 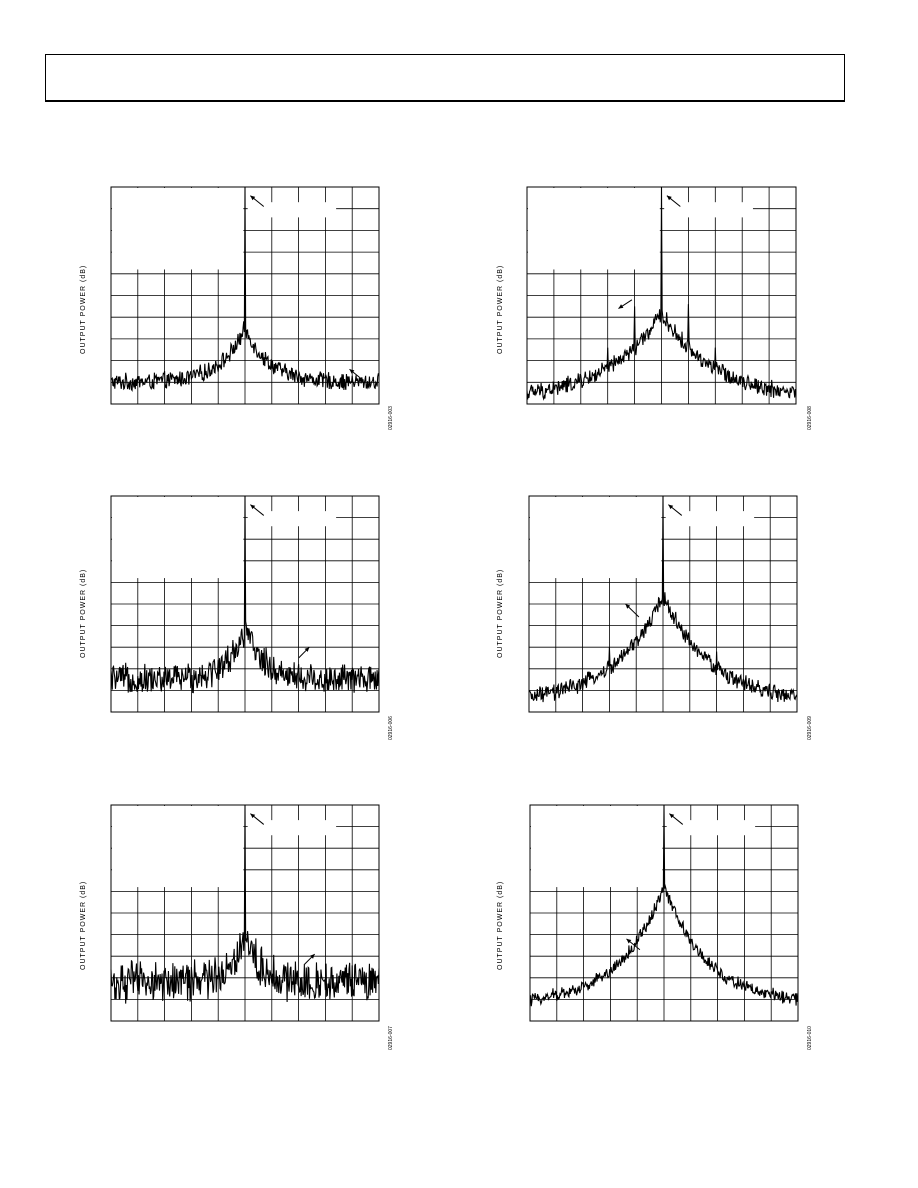 What do you see at coordinates (810, 1038) in the screenshot?
I see `figure-id: 02916-010` at bounding box center [810, 1038].